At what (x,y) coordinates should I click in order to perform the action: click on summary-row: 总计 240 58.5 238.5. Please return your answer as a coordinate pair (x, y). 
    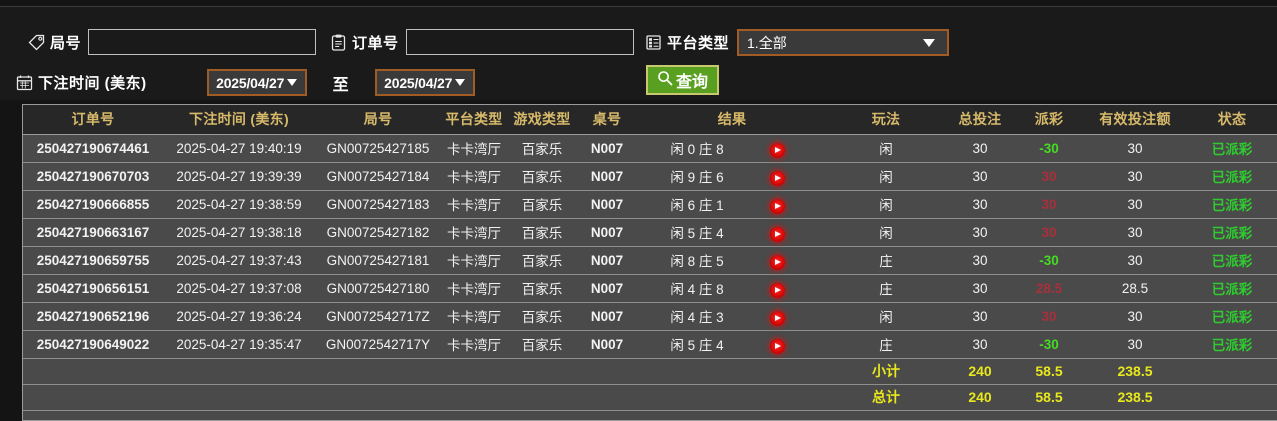
    Looking at the image, I should click on (650, 397).